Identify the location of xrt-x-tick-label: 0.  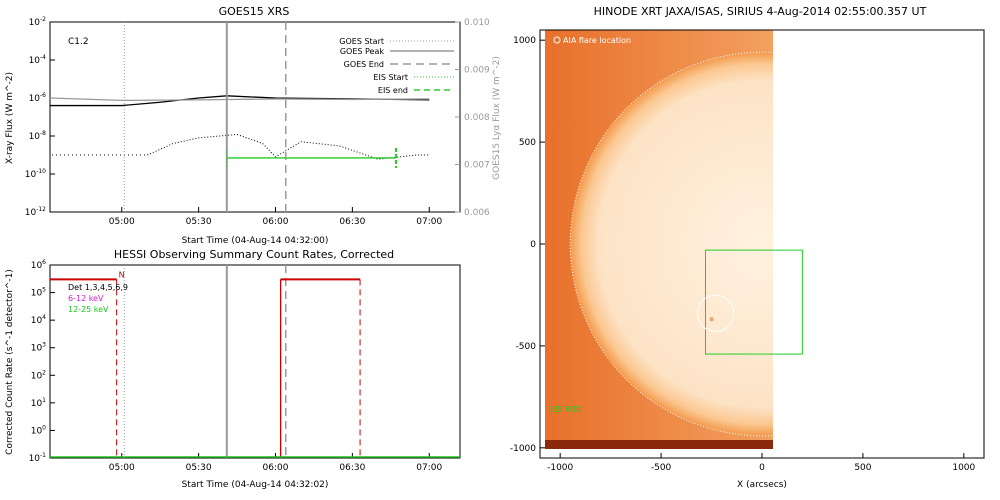
(762, 468).